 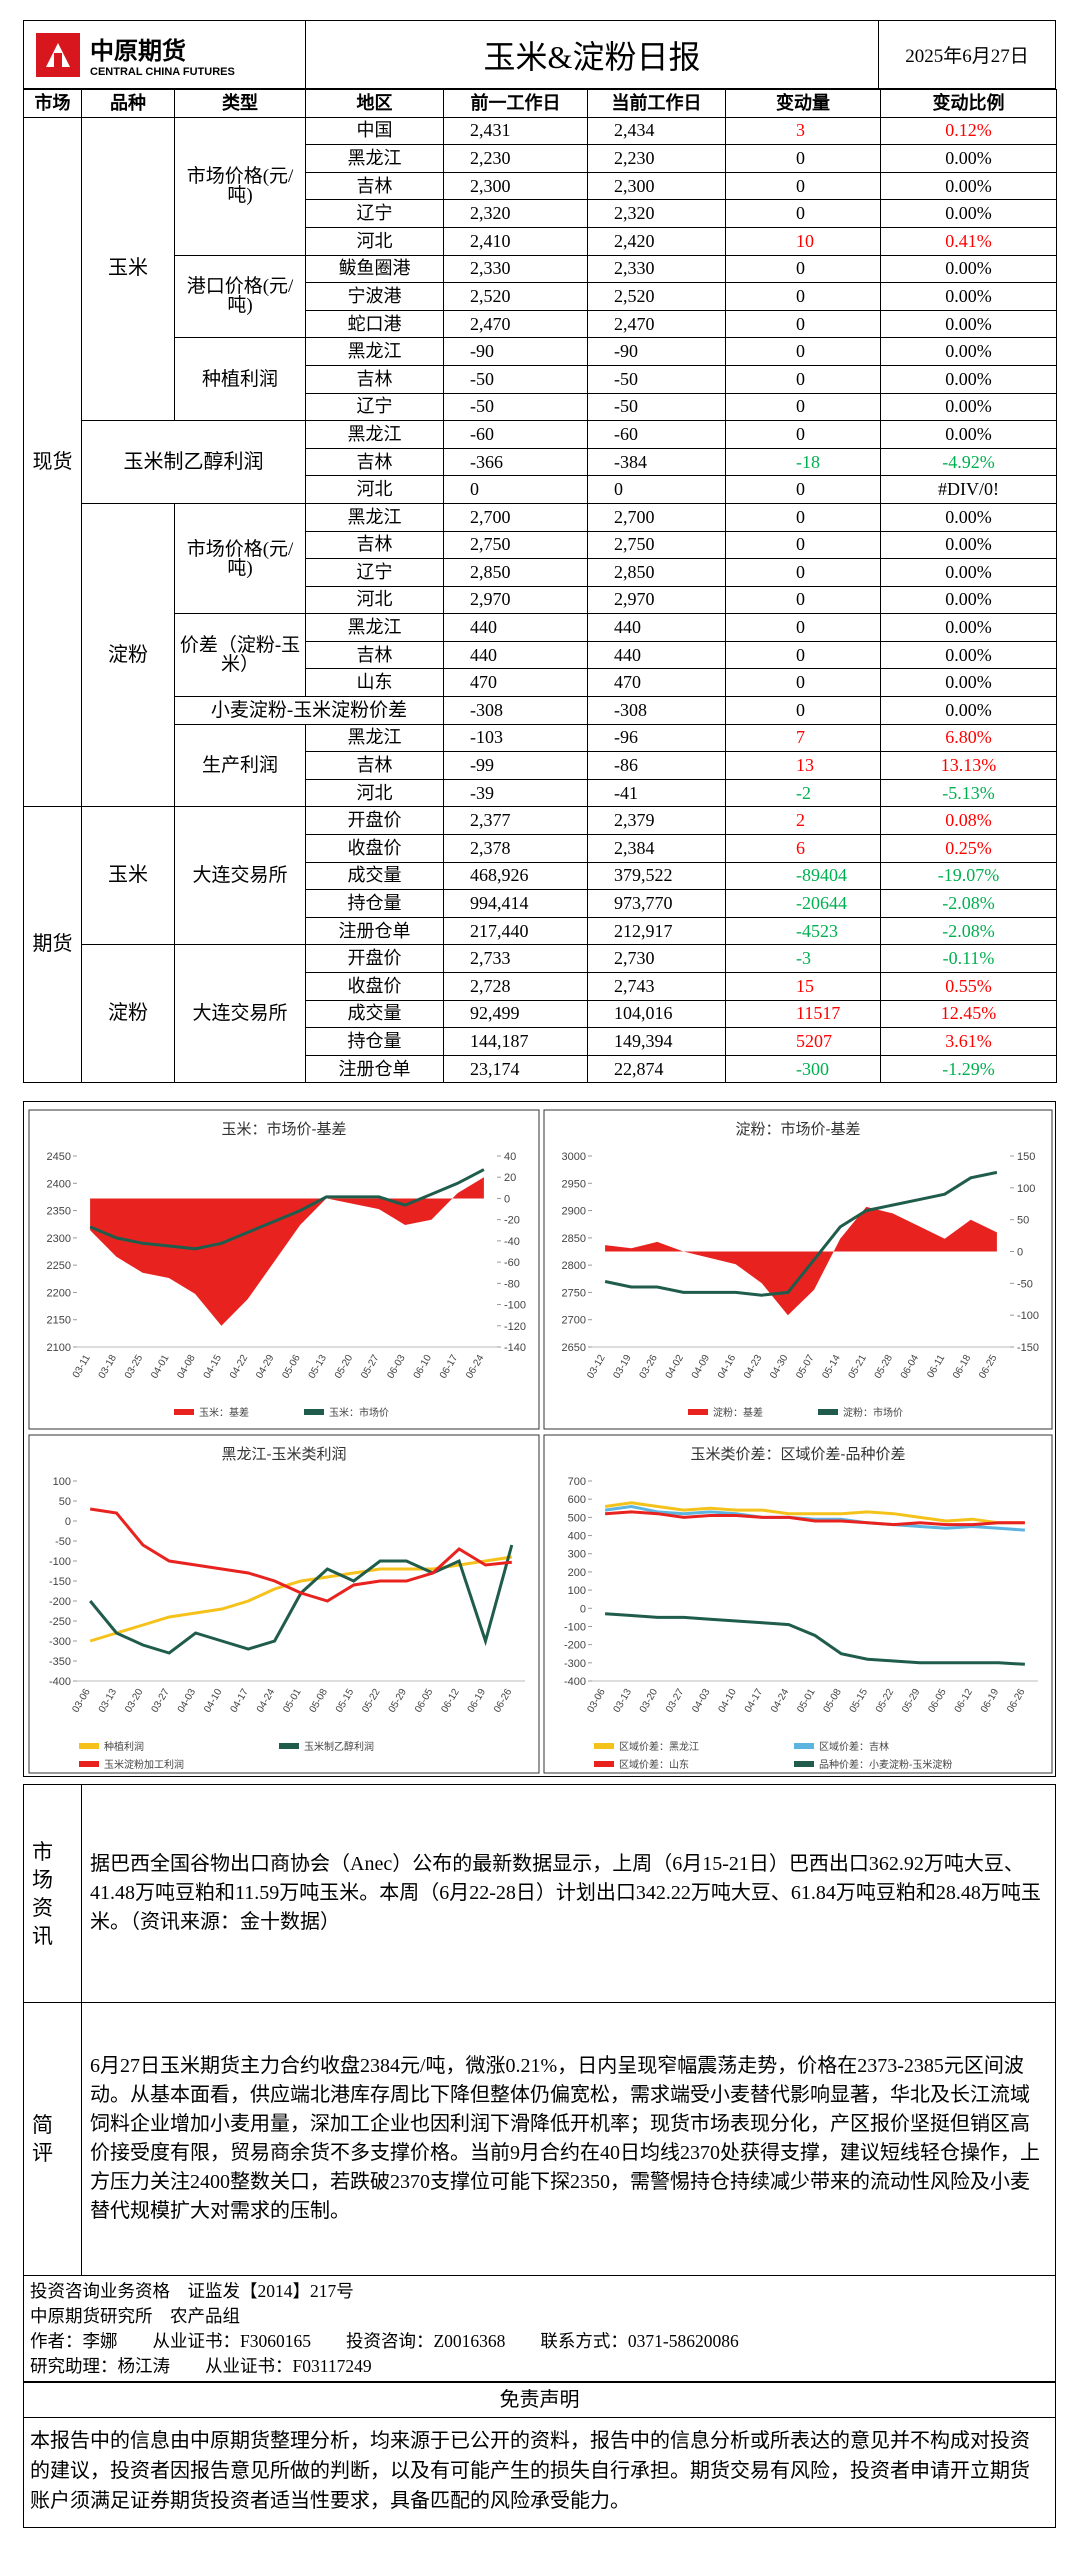 What do you see at coordinates (814, 1639) in the screenshot?
I see `line` at bounding box center [814, 1639].